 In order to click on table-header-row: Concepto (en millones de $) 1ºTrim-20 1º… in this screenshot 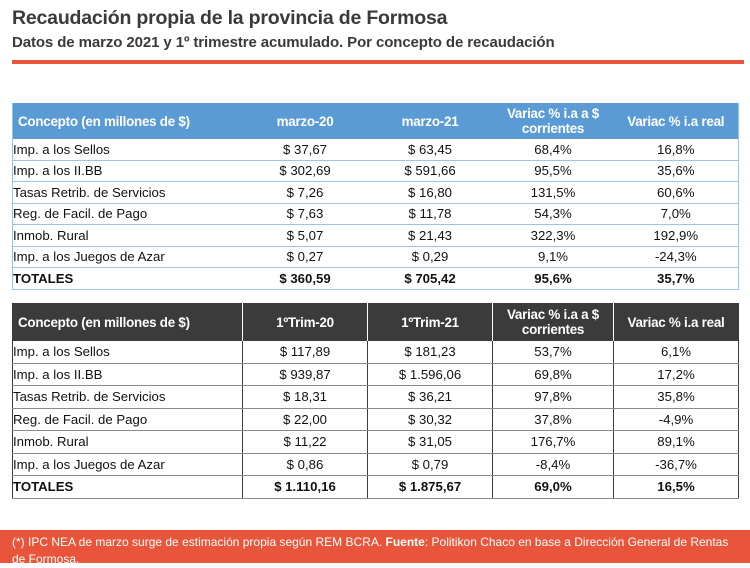, I will do `click(375, 322)`.